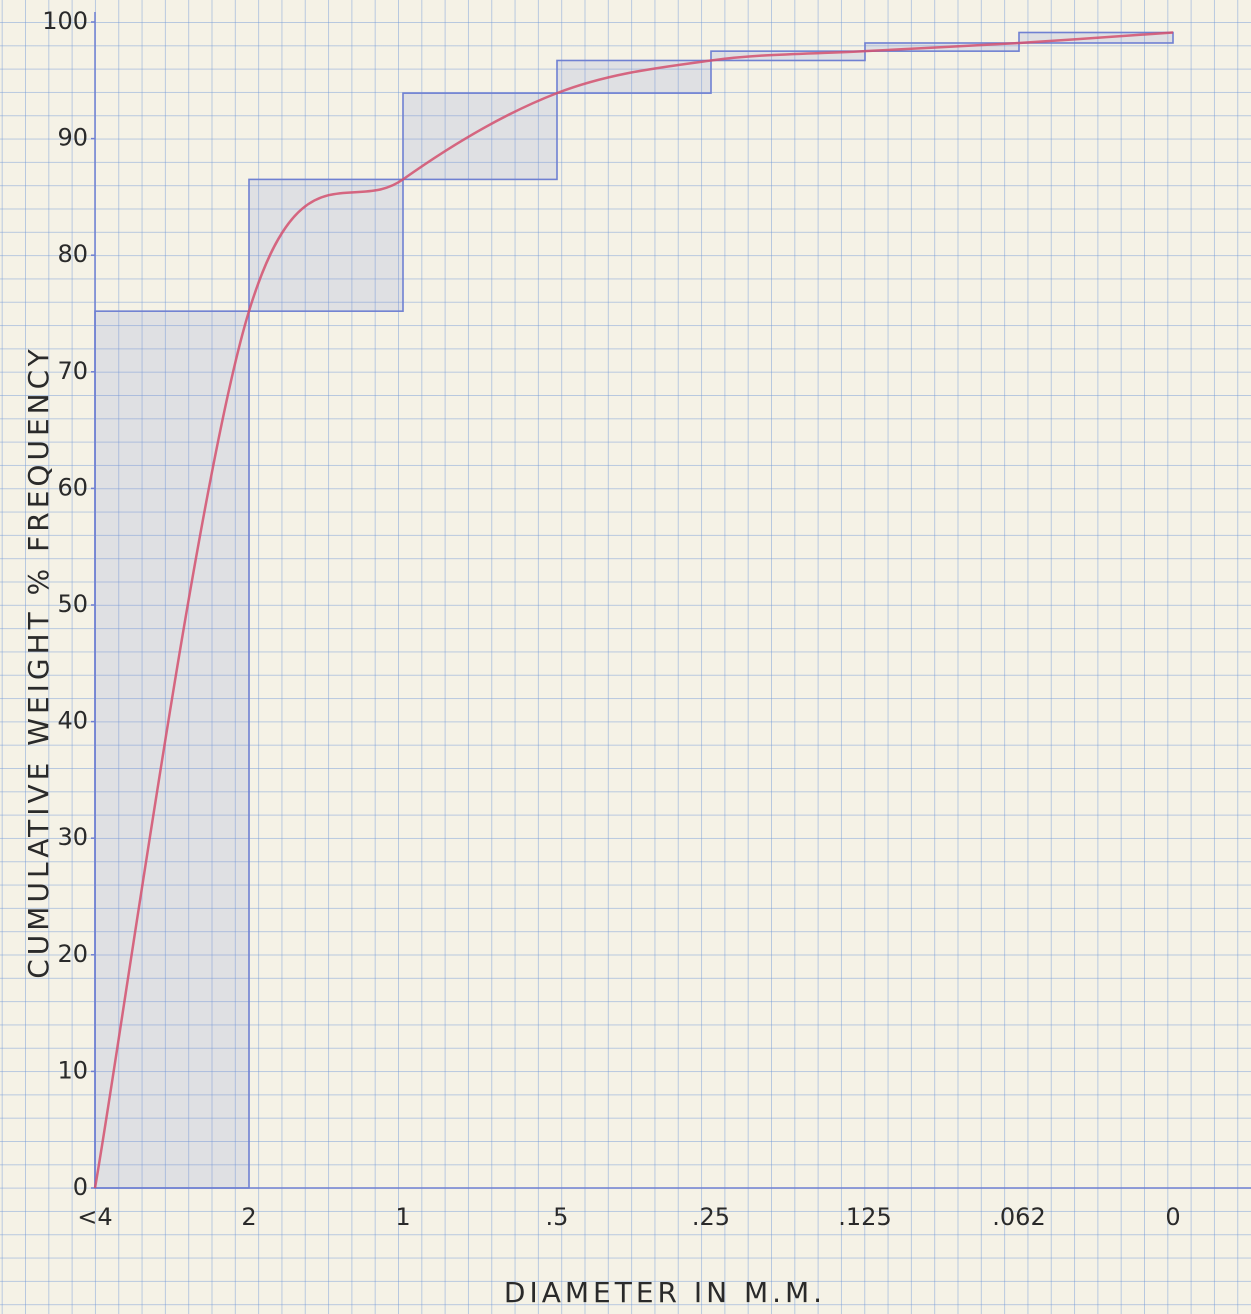 This screenshot has width=1251, height=1314. Describe the element at coordinates (80, 1187) in the screenshot. I see `y-tick-label: 0` at that location.